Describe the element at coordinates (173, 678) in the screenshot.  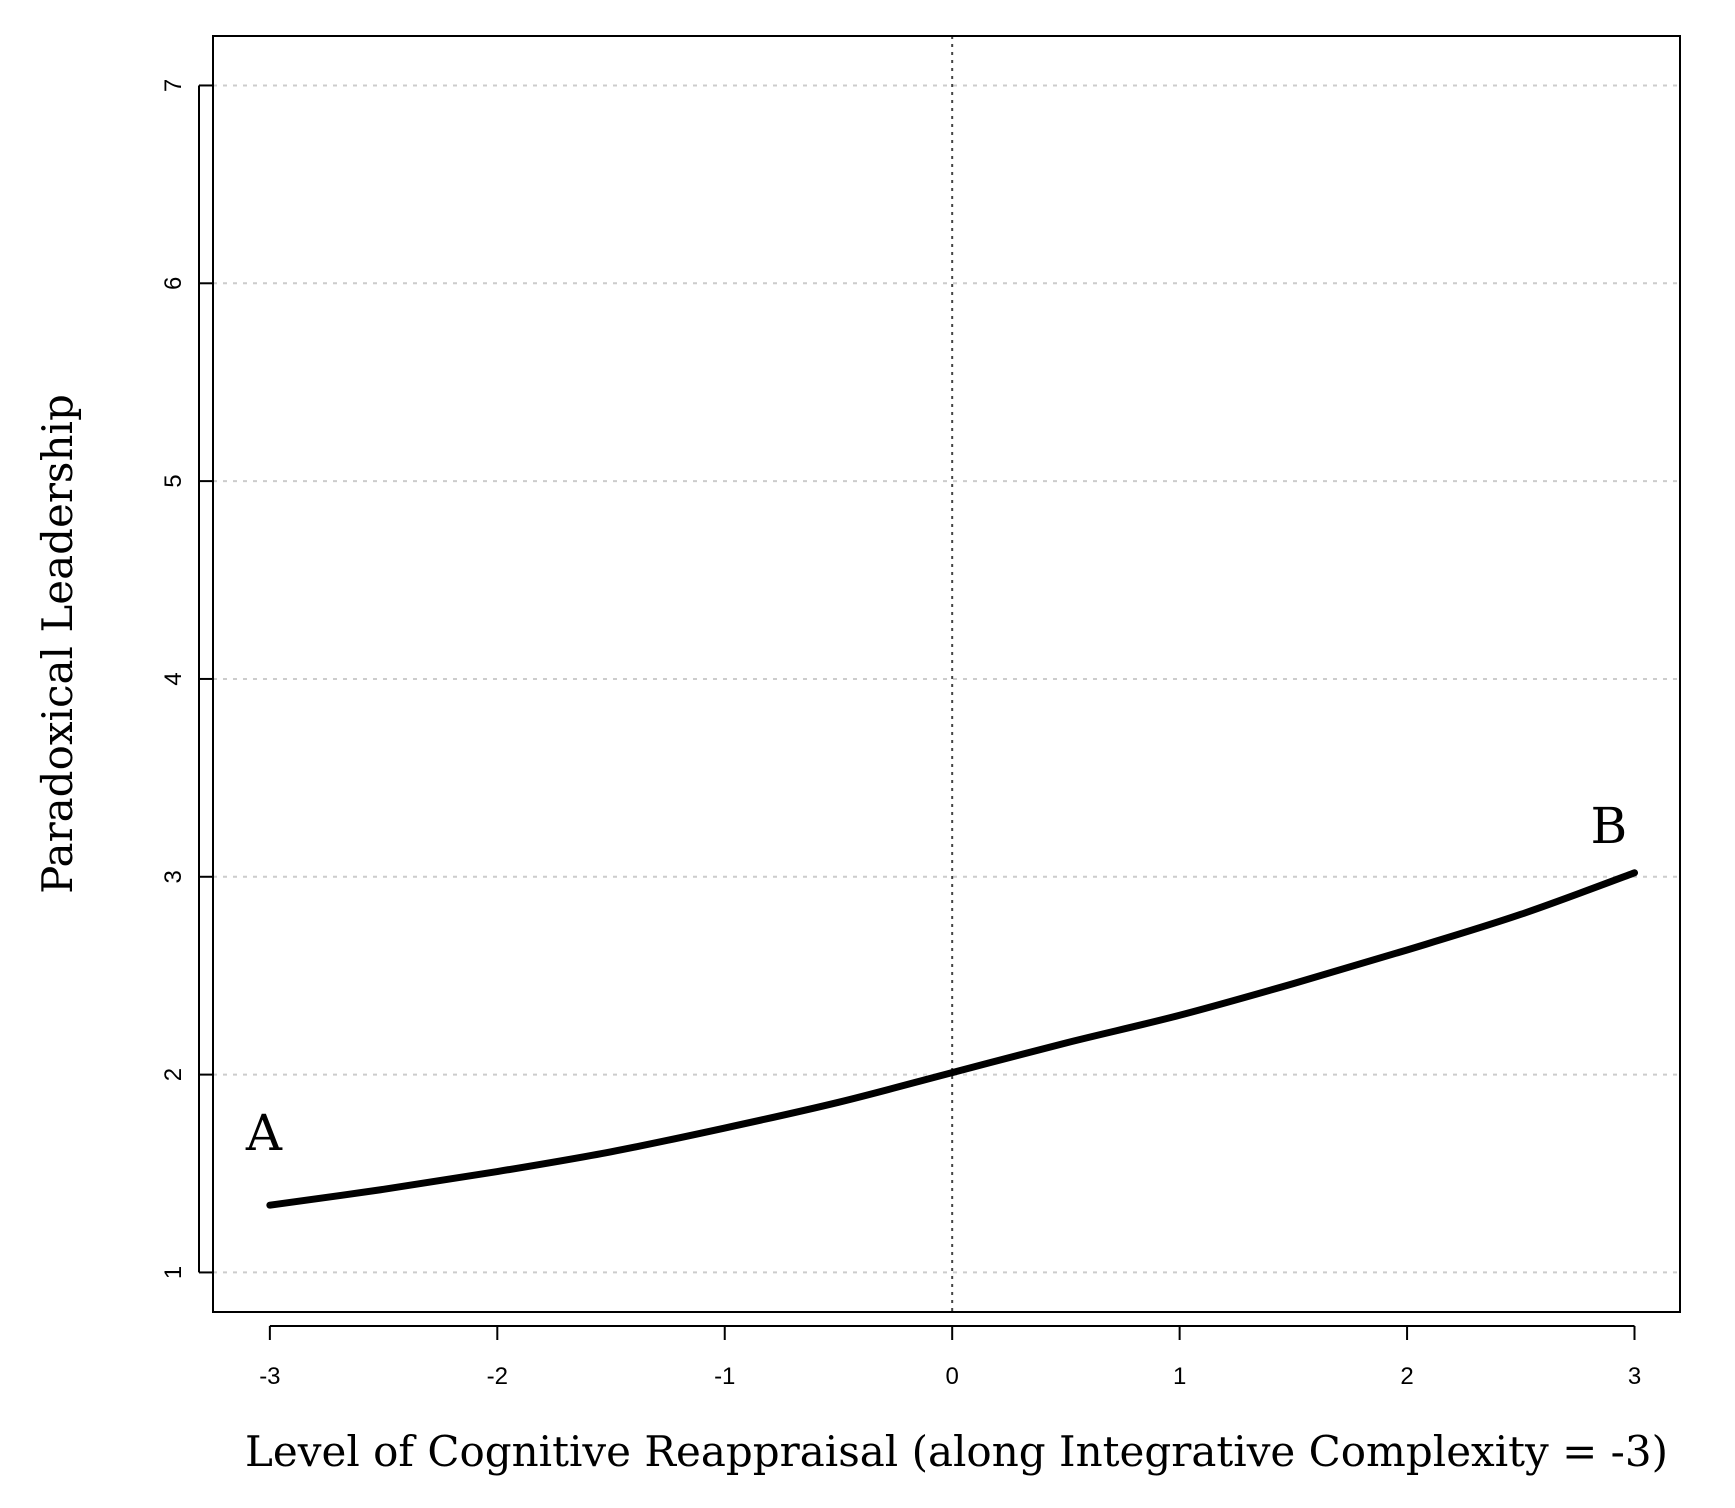
I see `y-tick-label: 4` at that location.